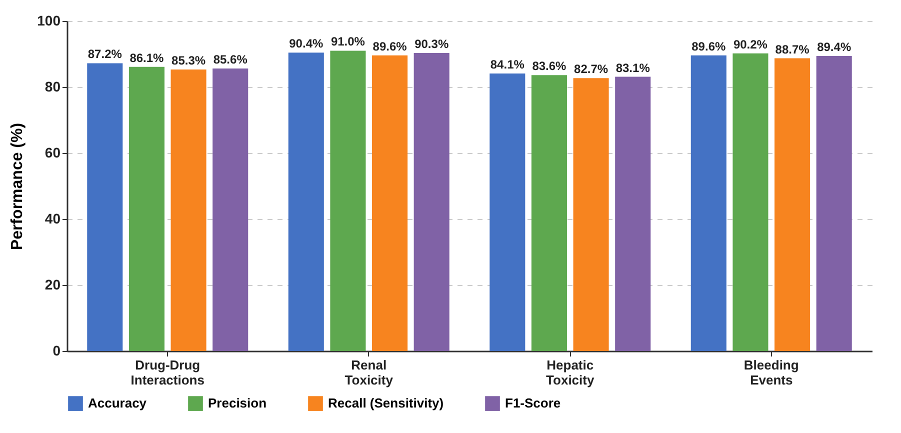  Describe the element at coordinates (230, 59) in the screenshot. I see `data-label: 85.6%` at that location.